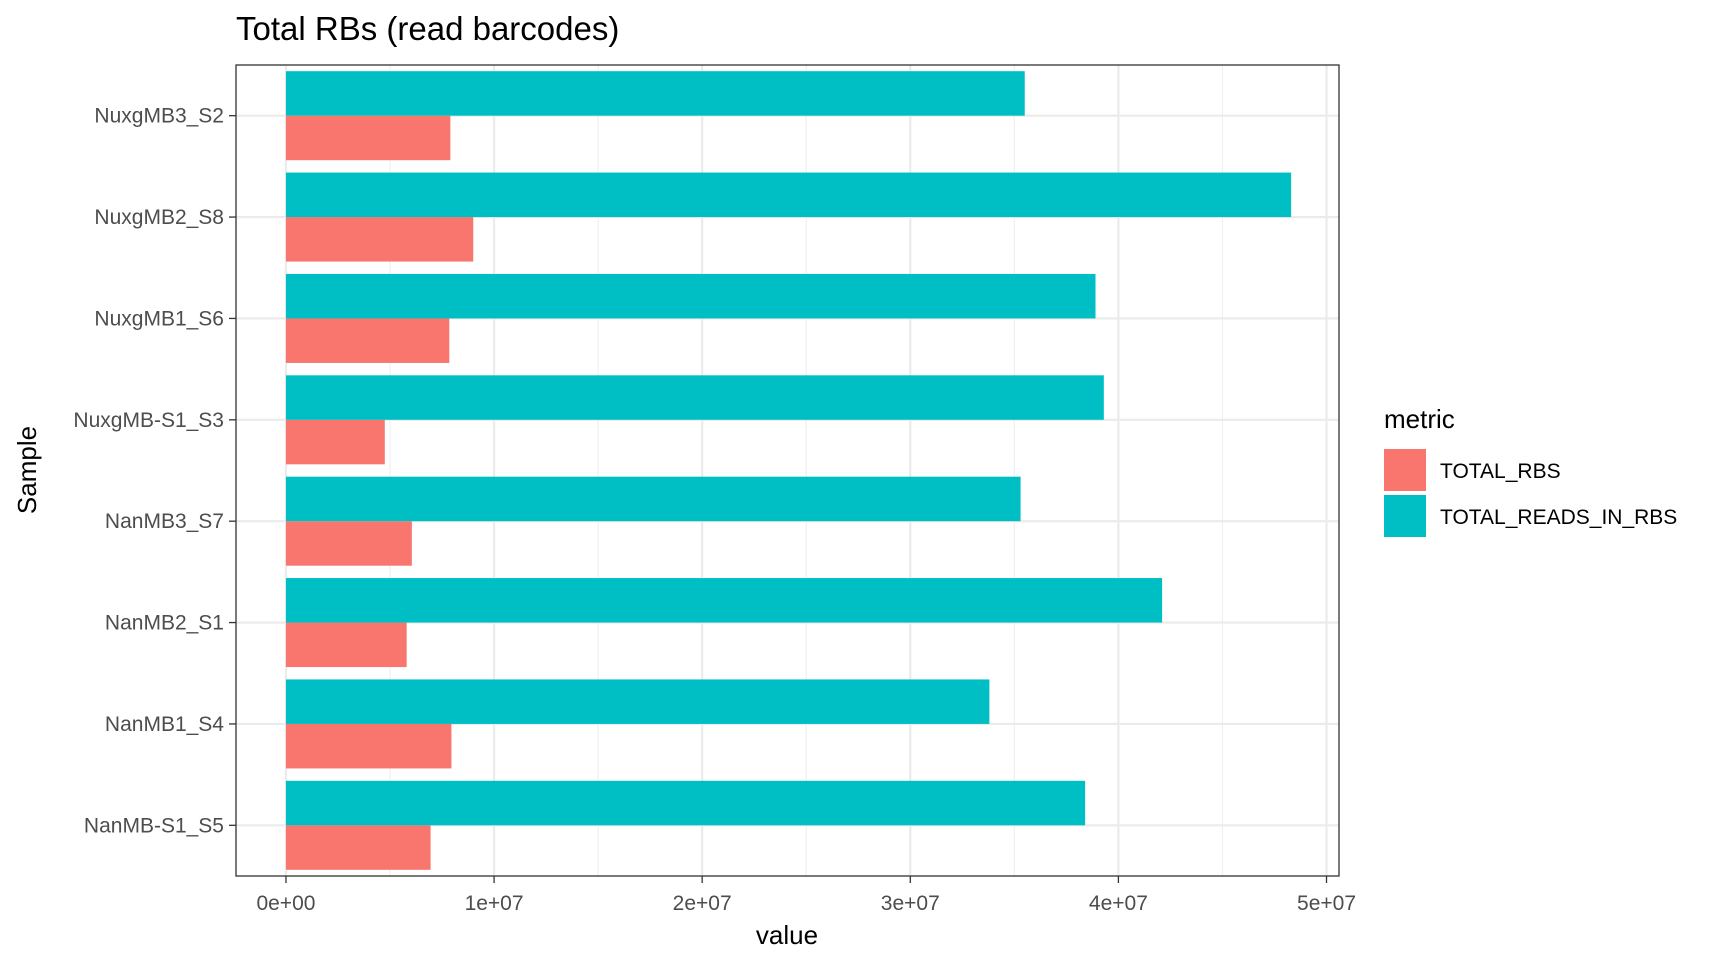 This screenshot has height=960, width=1728. I want to click on y-tick-label: NuxgMB3_S2, so click(159, 116).